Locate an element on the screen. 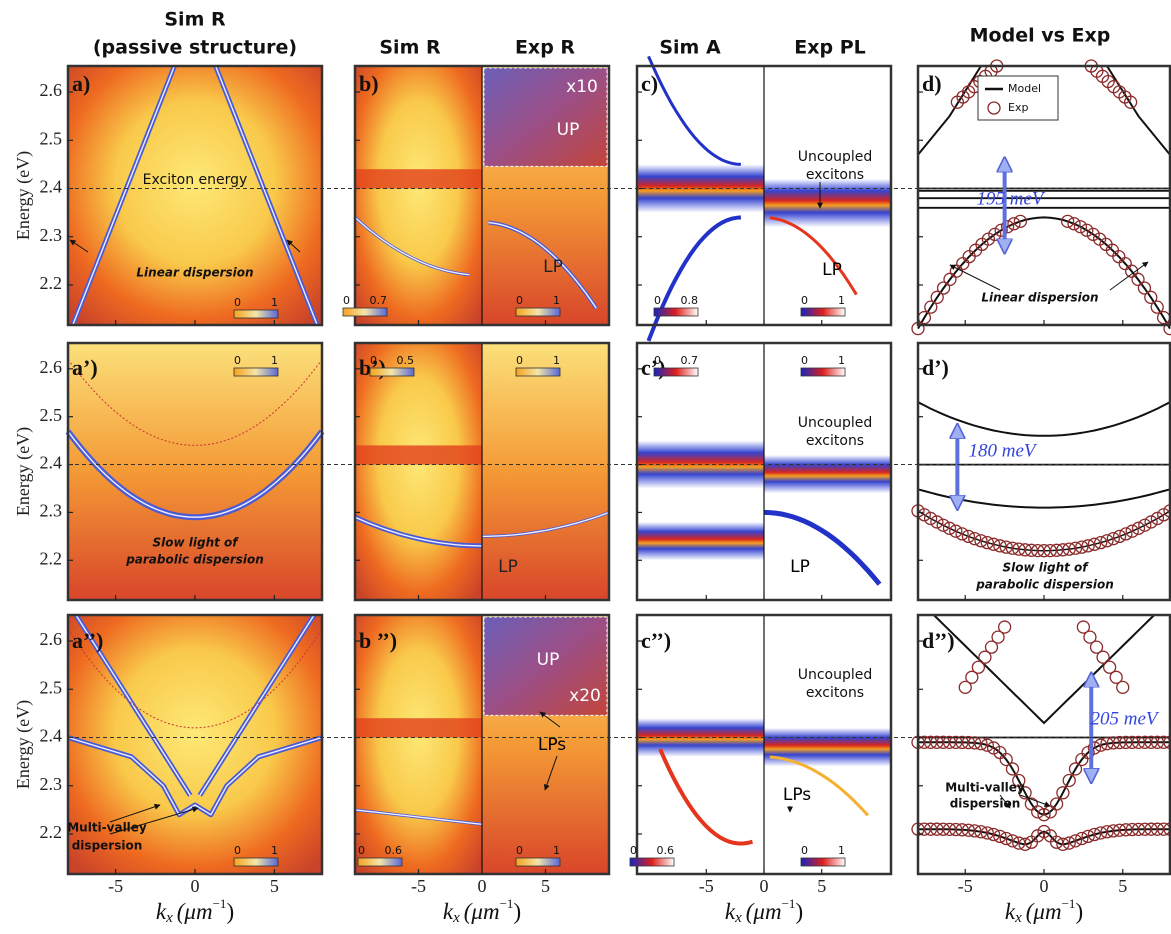 The image size is (1171, 934). panel-label: c) is located at coordinates (649, 83).